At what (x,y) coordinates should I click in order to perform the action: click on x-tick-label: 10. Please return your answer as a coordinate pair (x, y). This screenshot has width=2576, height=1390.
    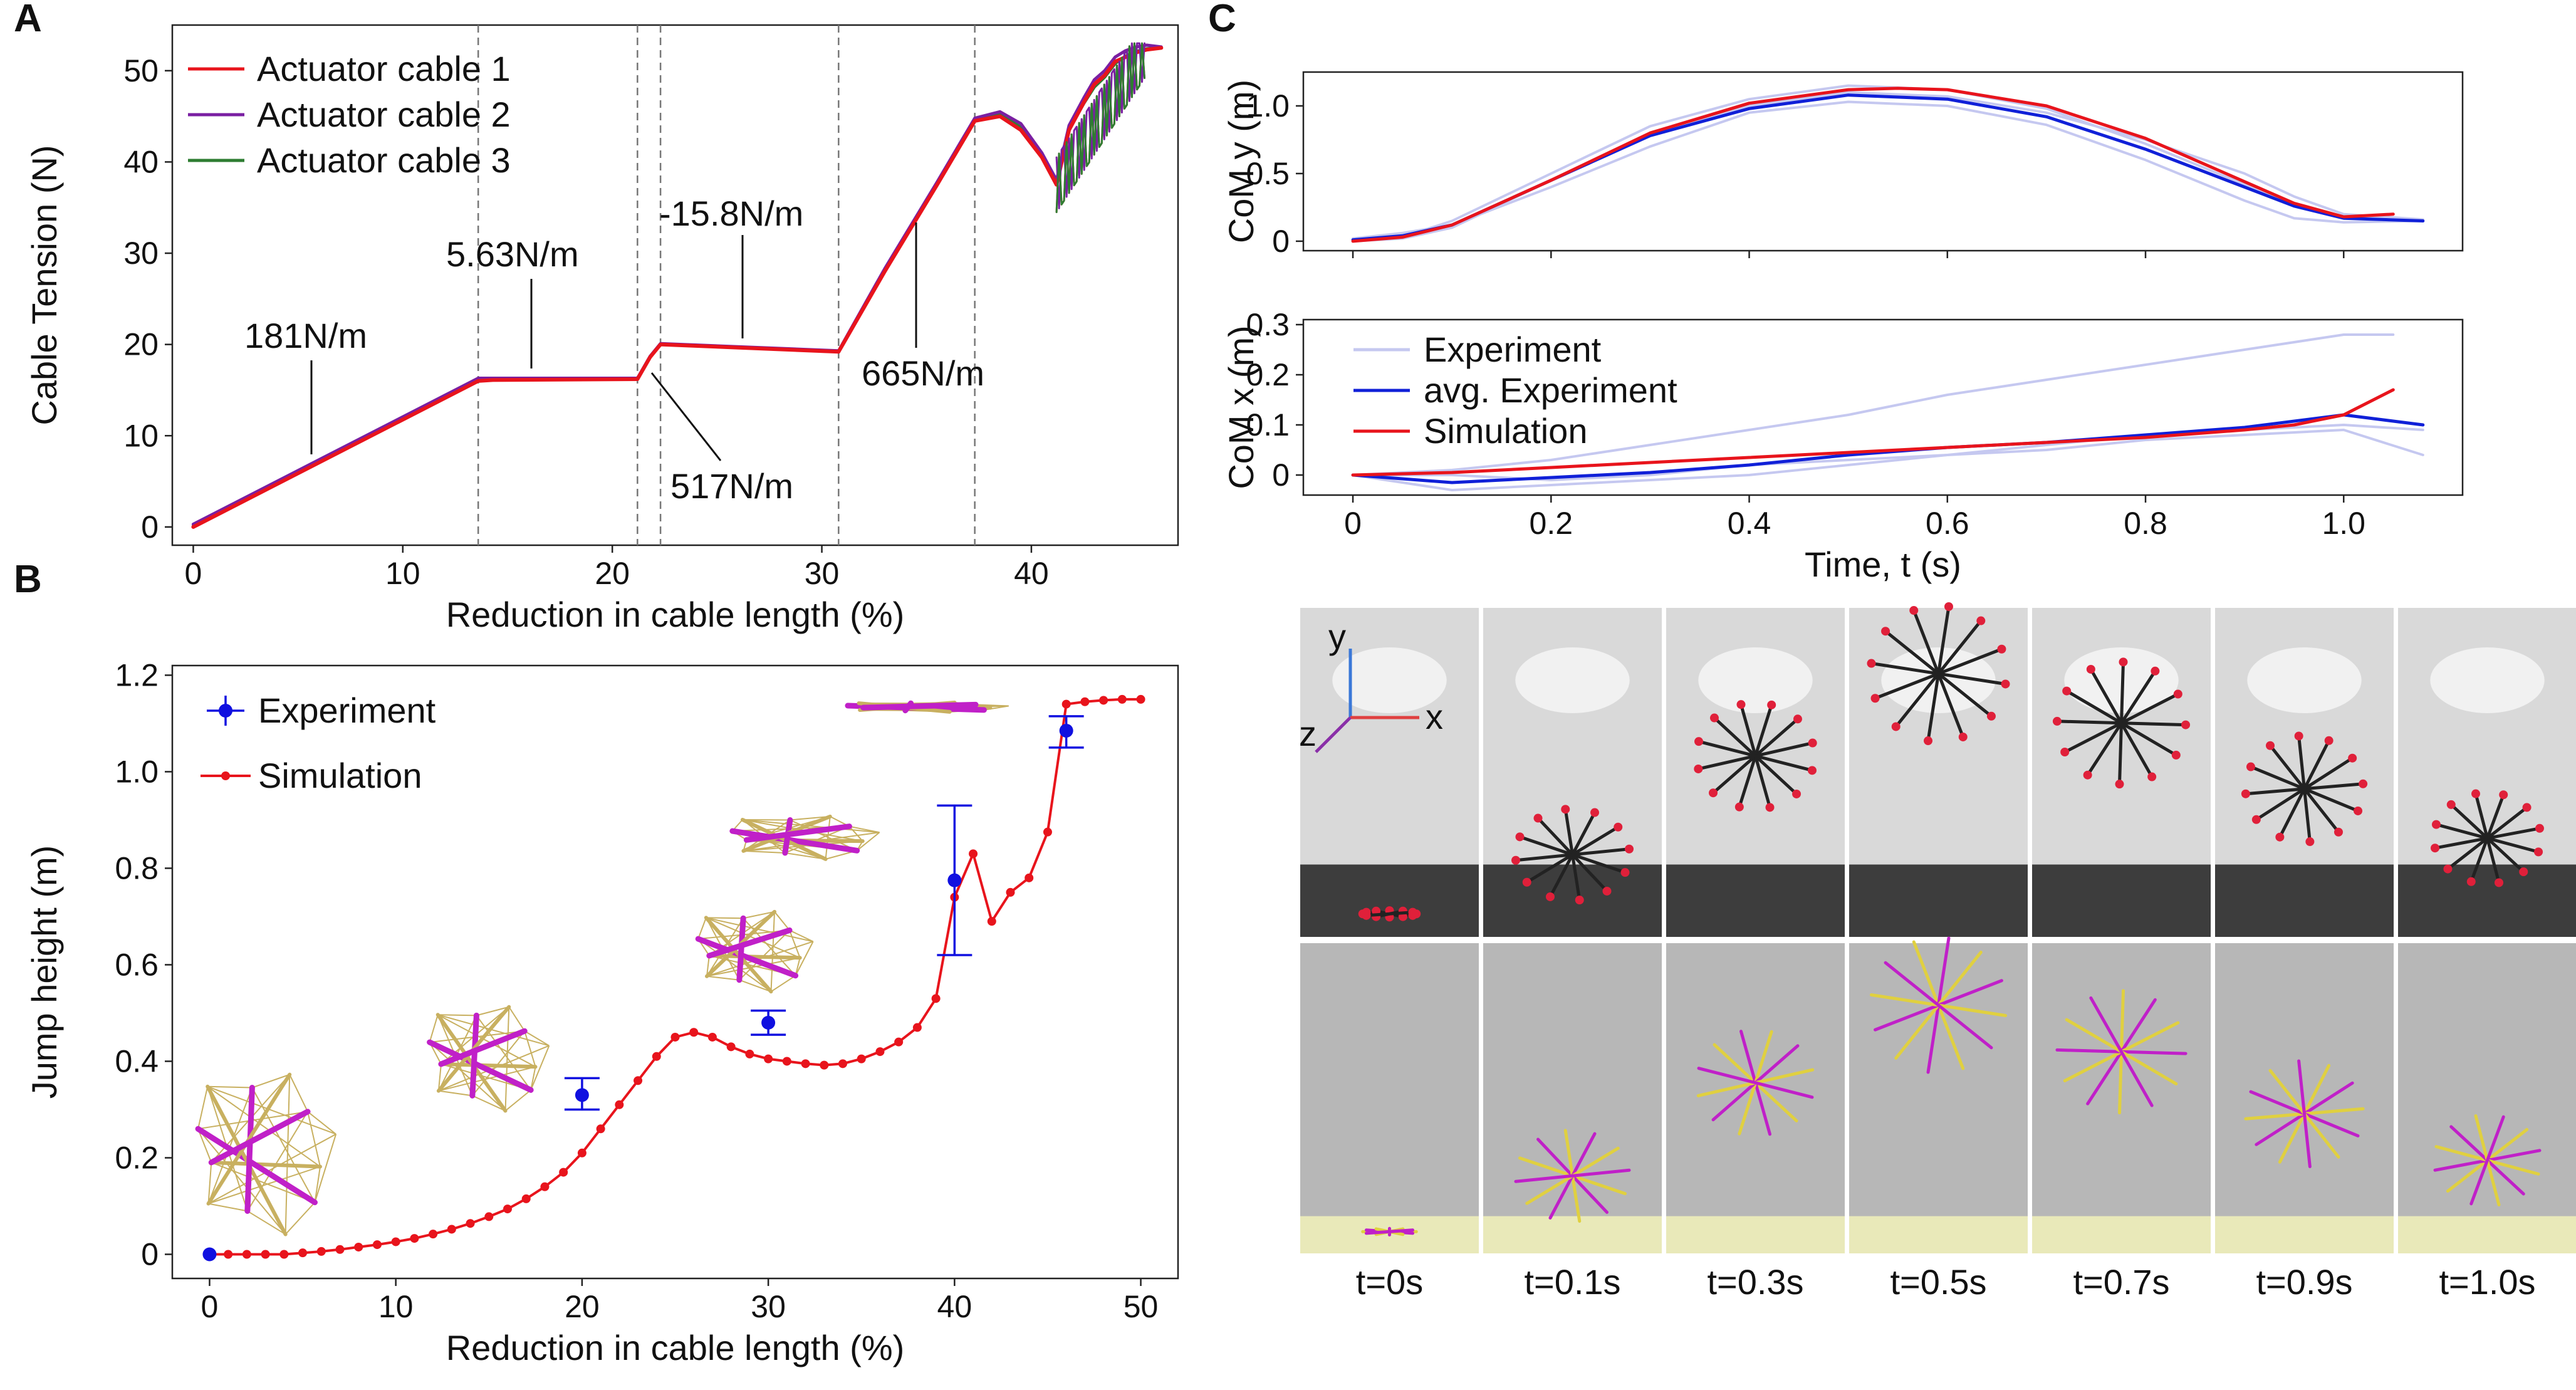
    Looking at the image, I should click on (402, 573).